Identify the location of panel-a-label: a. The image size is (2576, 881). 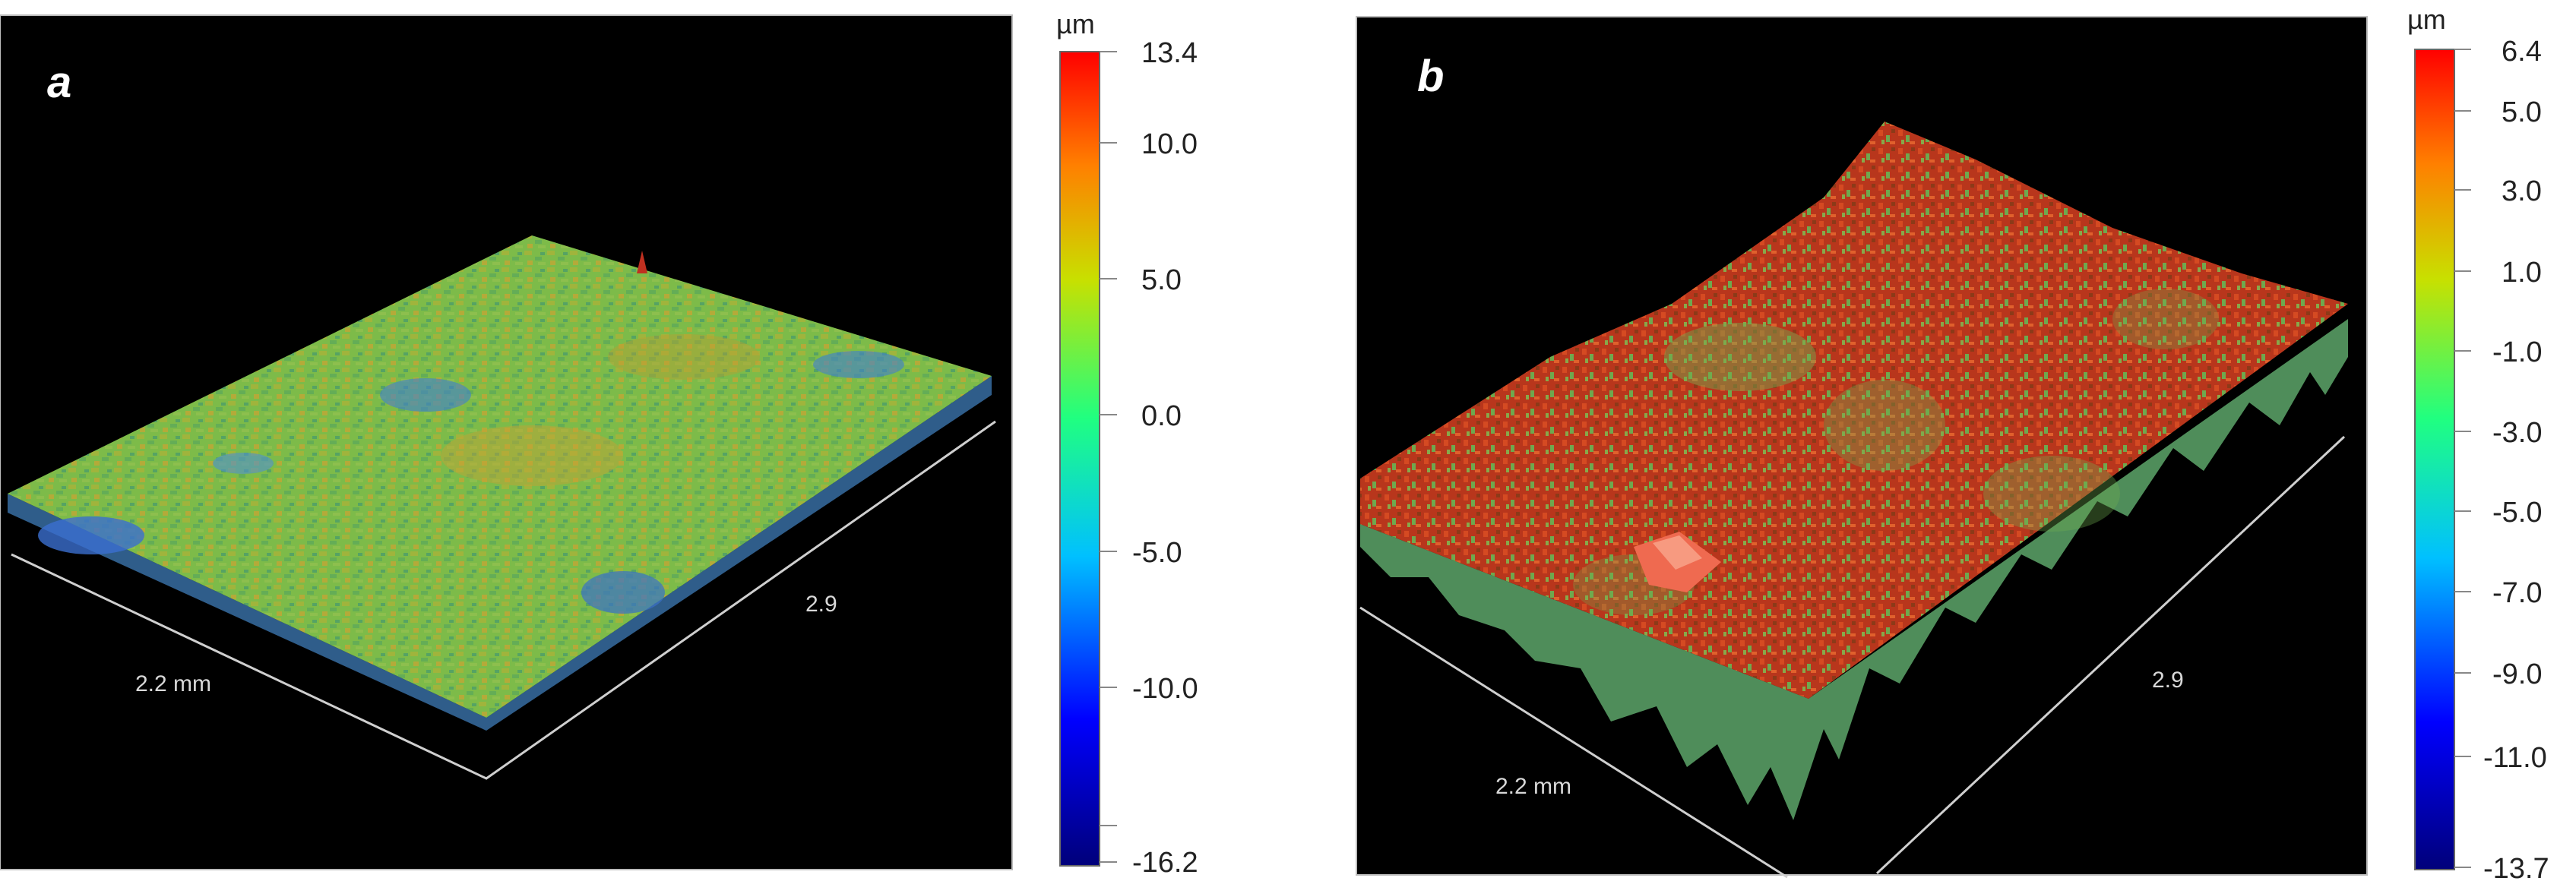
(59, 82).